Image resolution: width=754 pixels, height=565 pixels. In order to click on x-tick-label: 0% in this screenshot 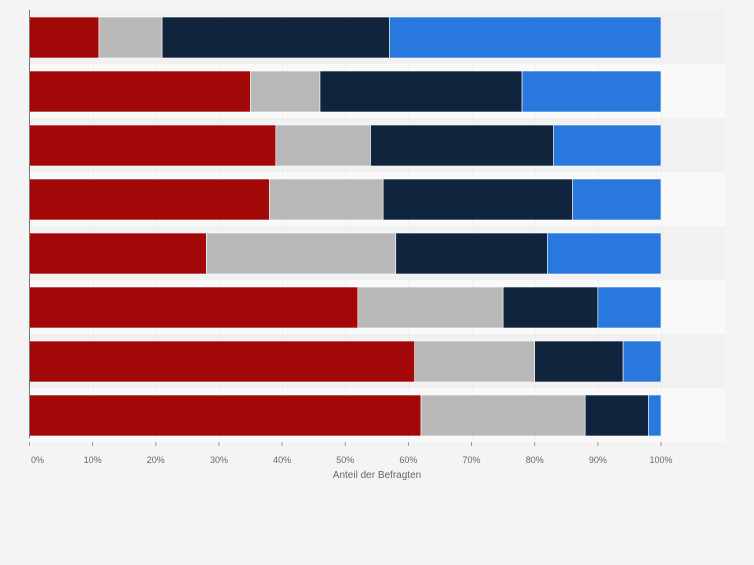, I will do `click(37, 460)`.